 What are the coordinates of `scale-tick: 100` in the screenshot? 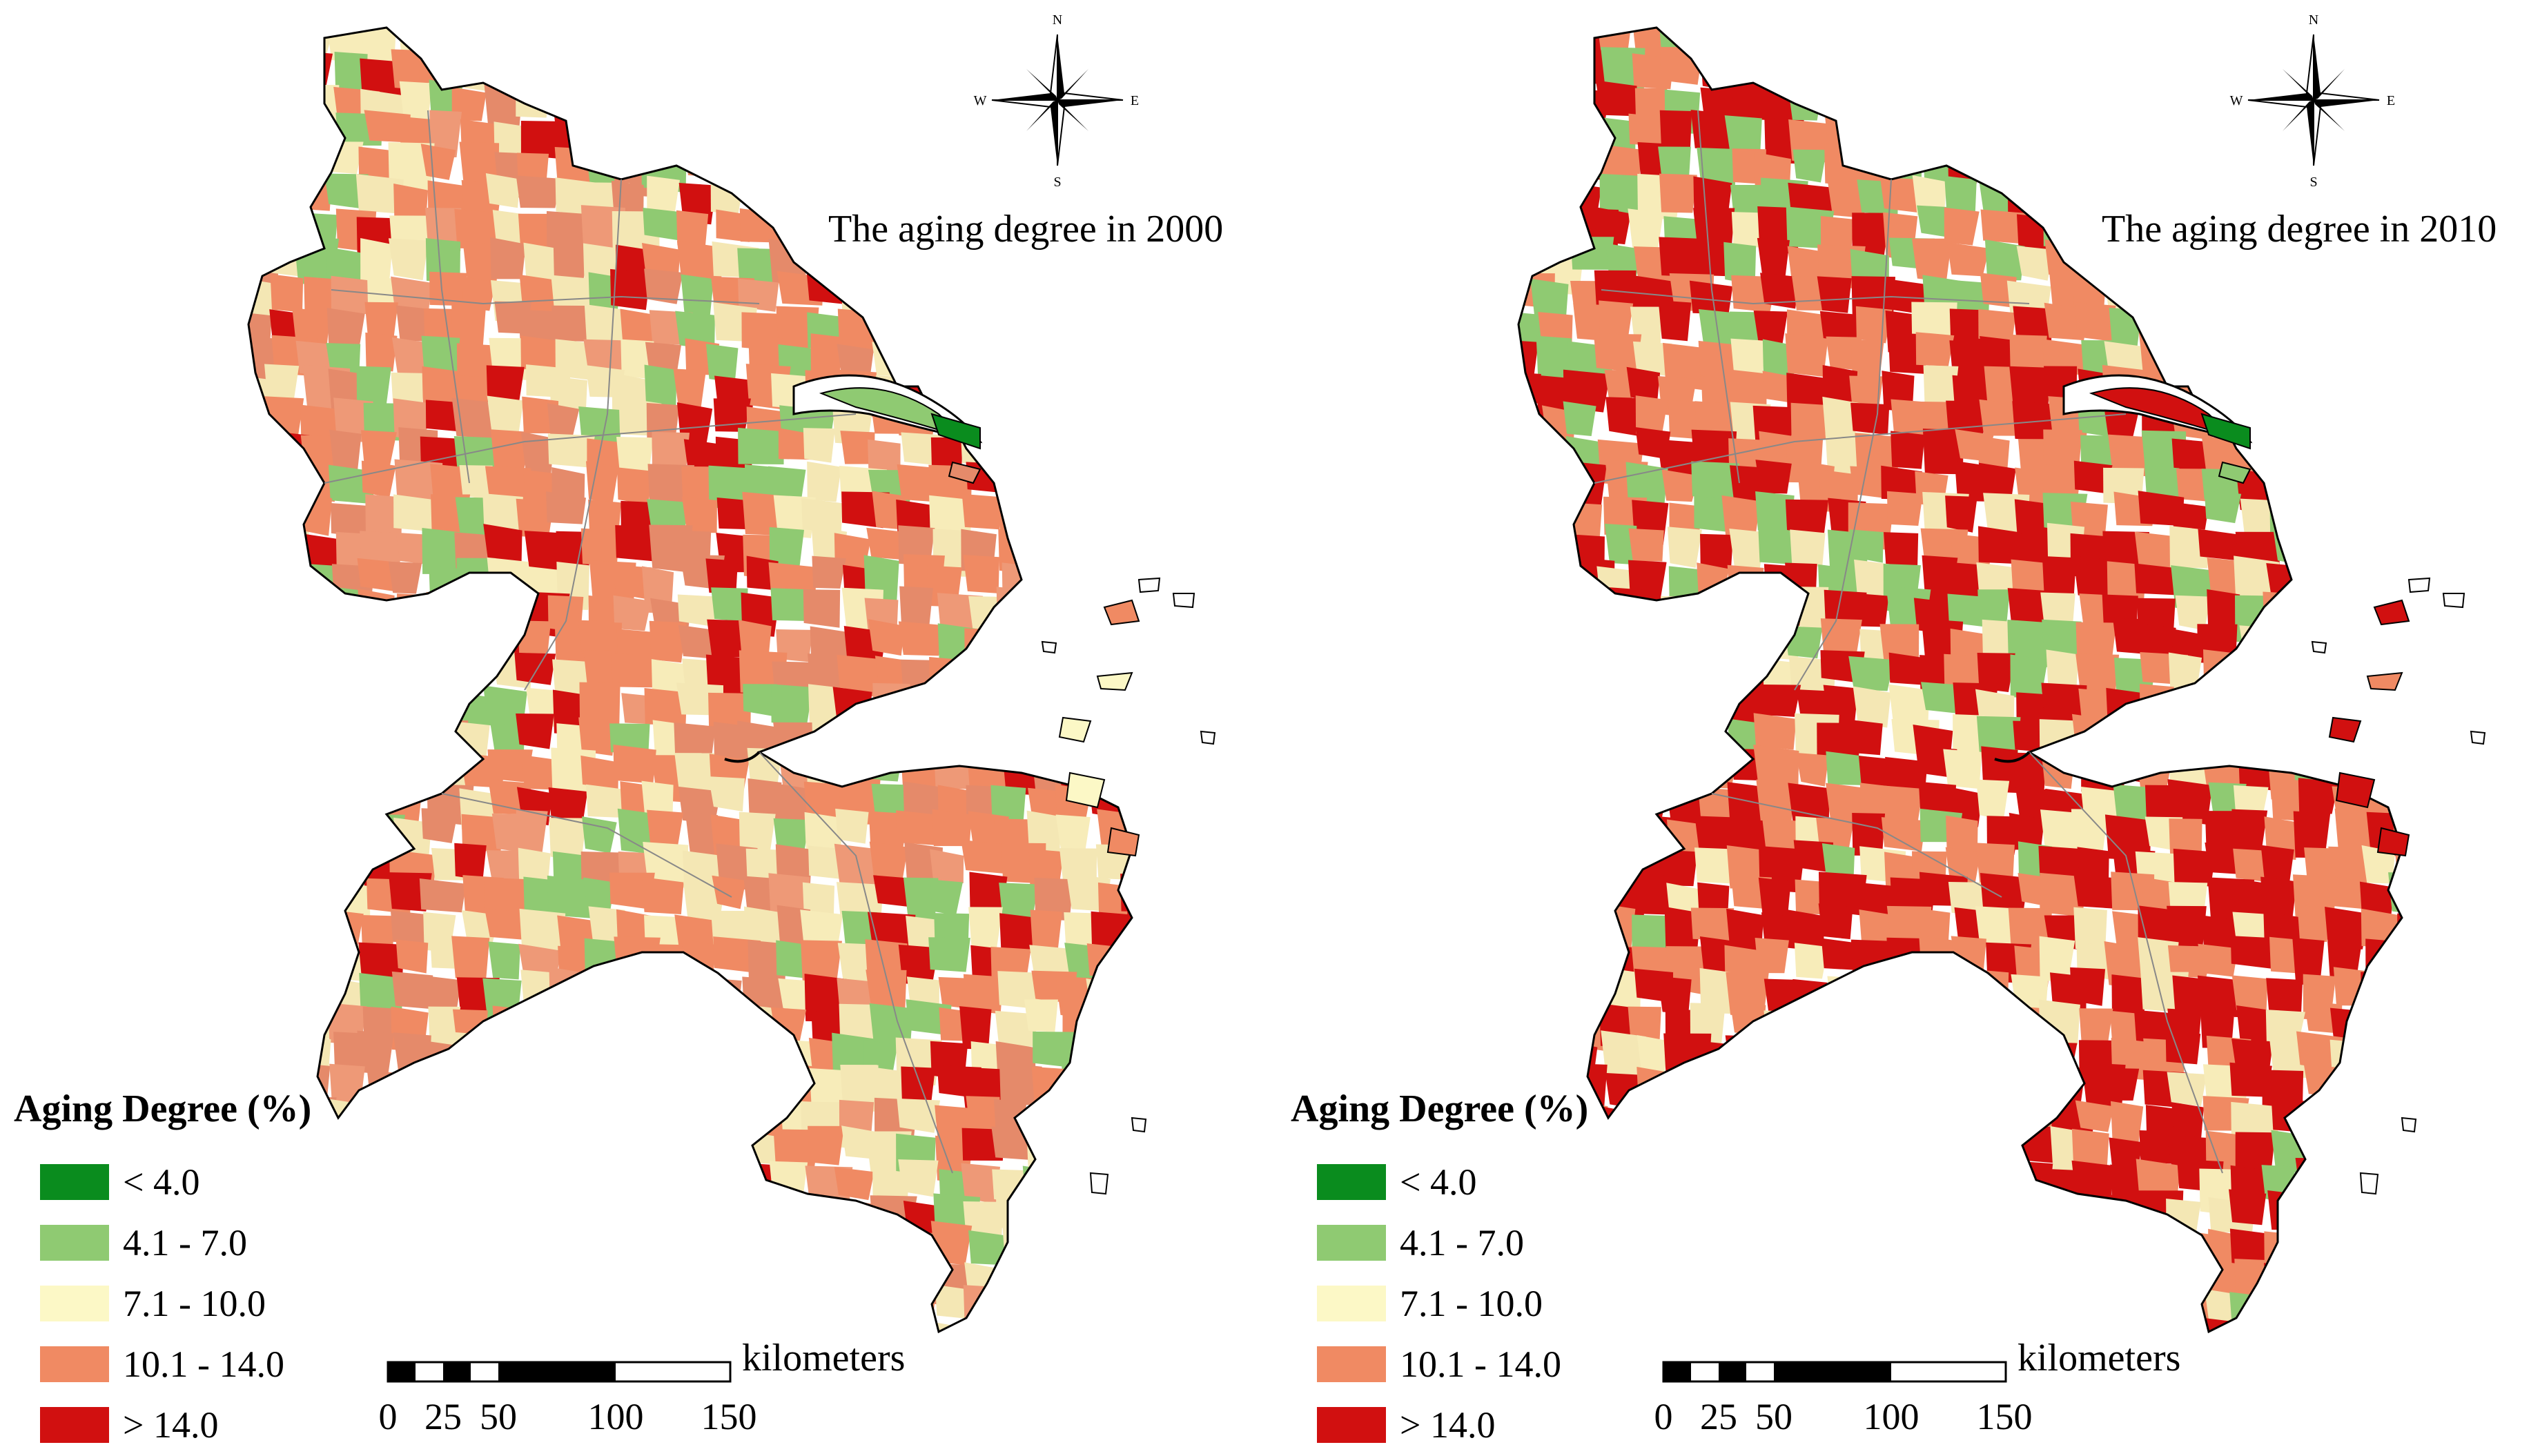 It's located at (1891, 1416).